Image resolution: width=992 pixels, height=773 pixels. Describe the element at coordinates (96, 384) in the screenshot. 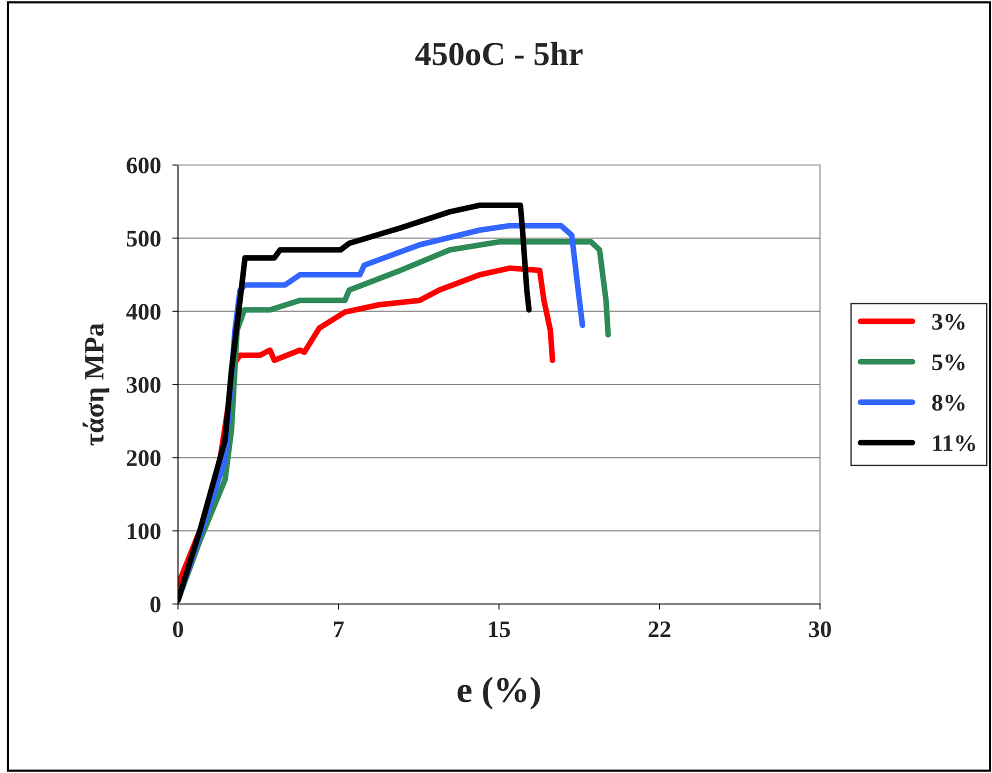

I see `y-axis-title: τάση MPa` at that location.